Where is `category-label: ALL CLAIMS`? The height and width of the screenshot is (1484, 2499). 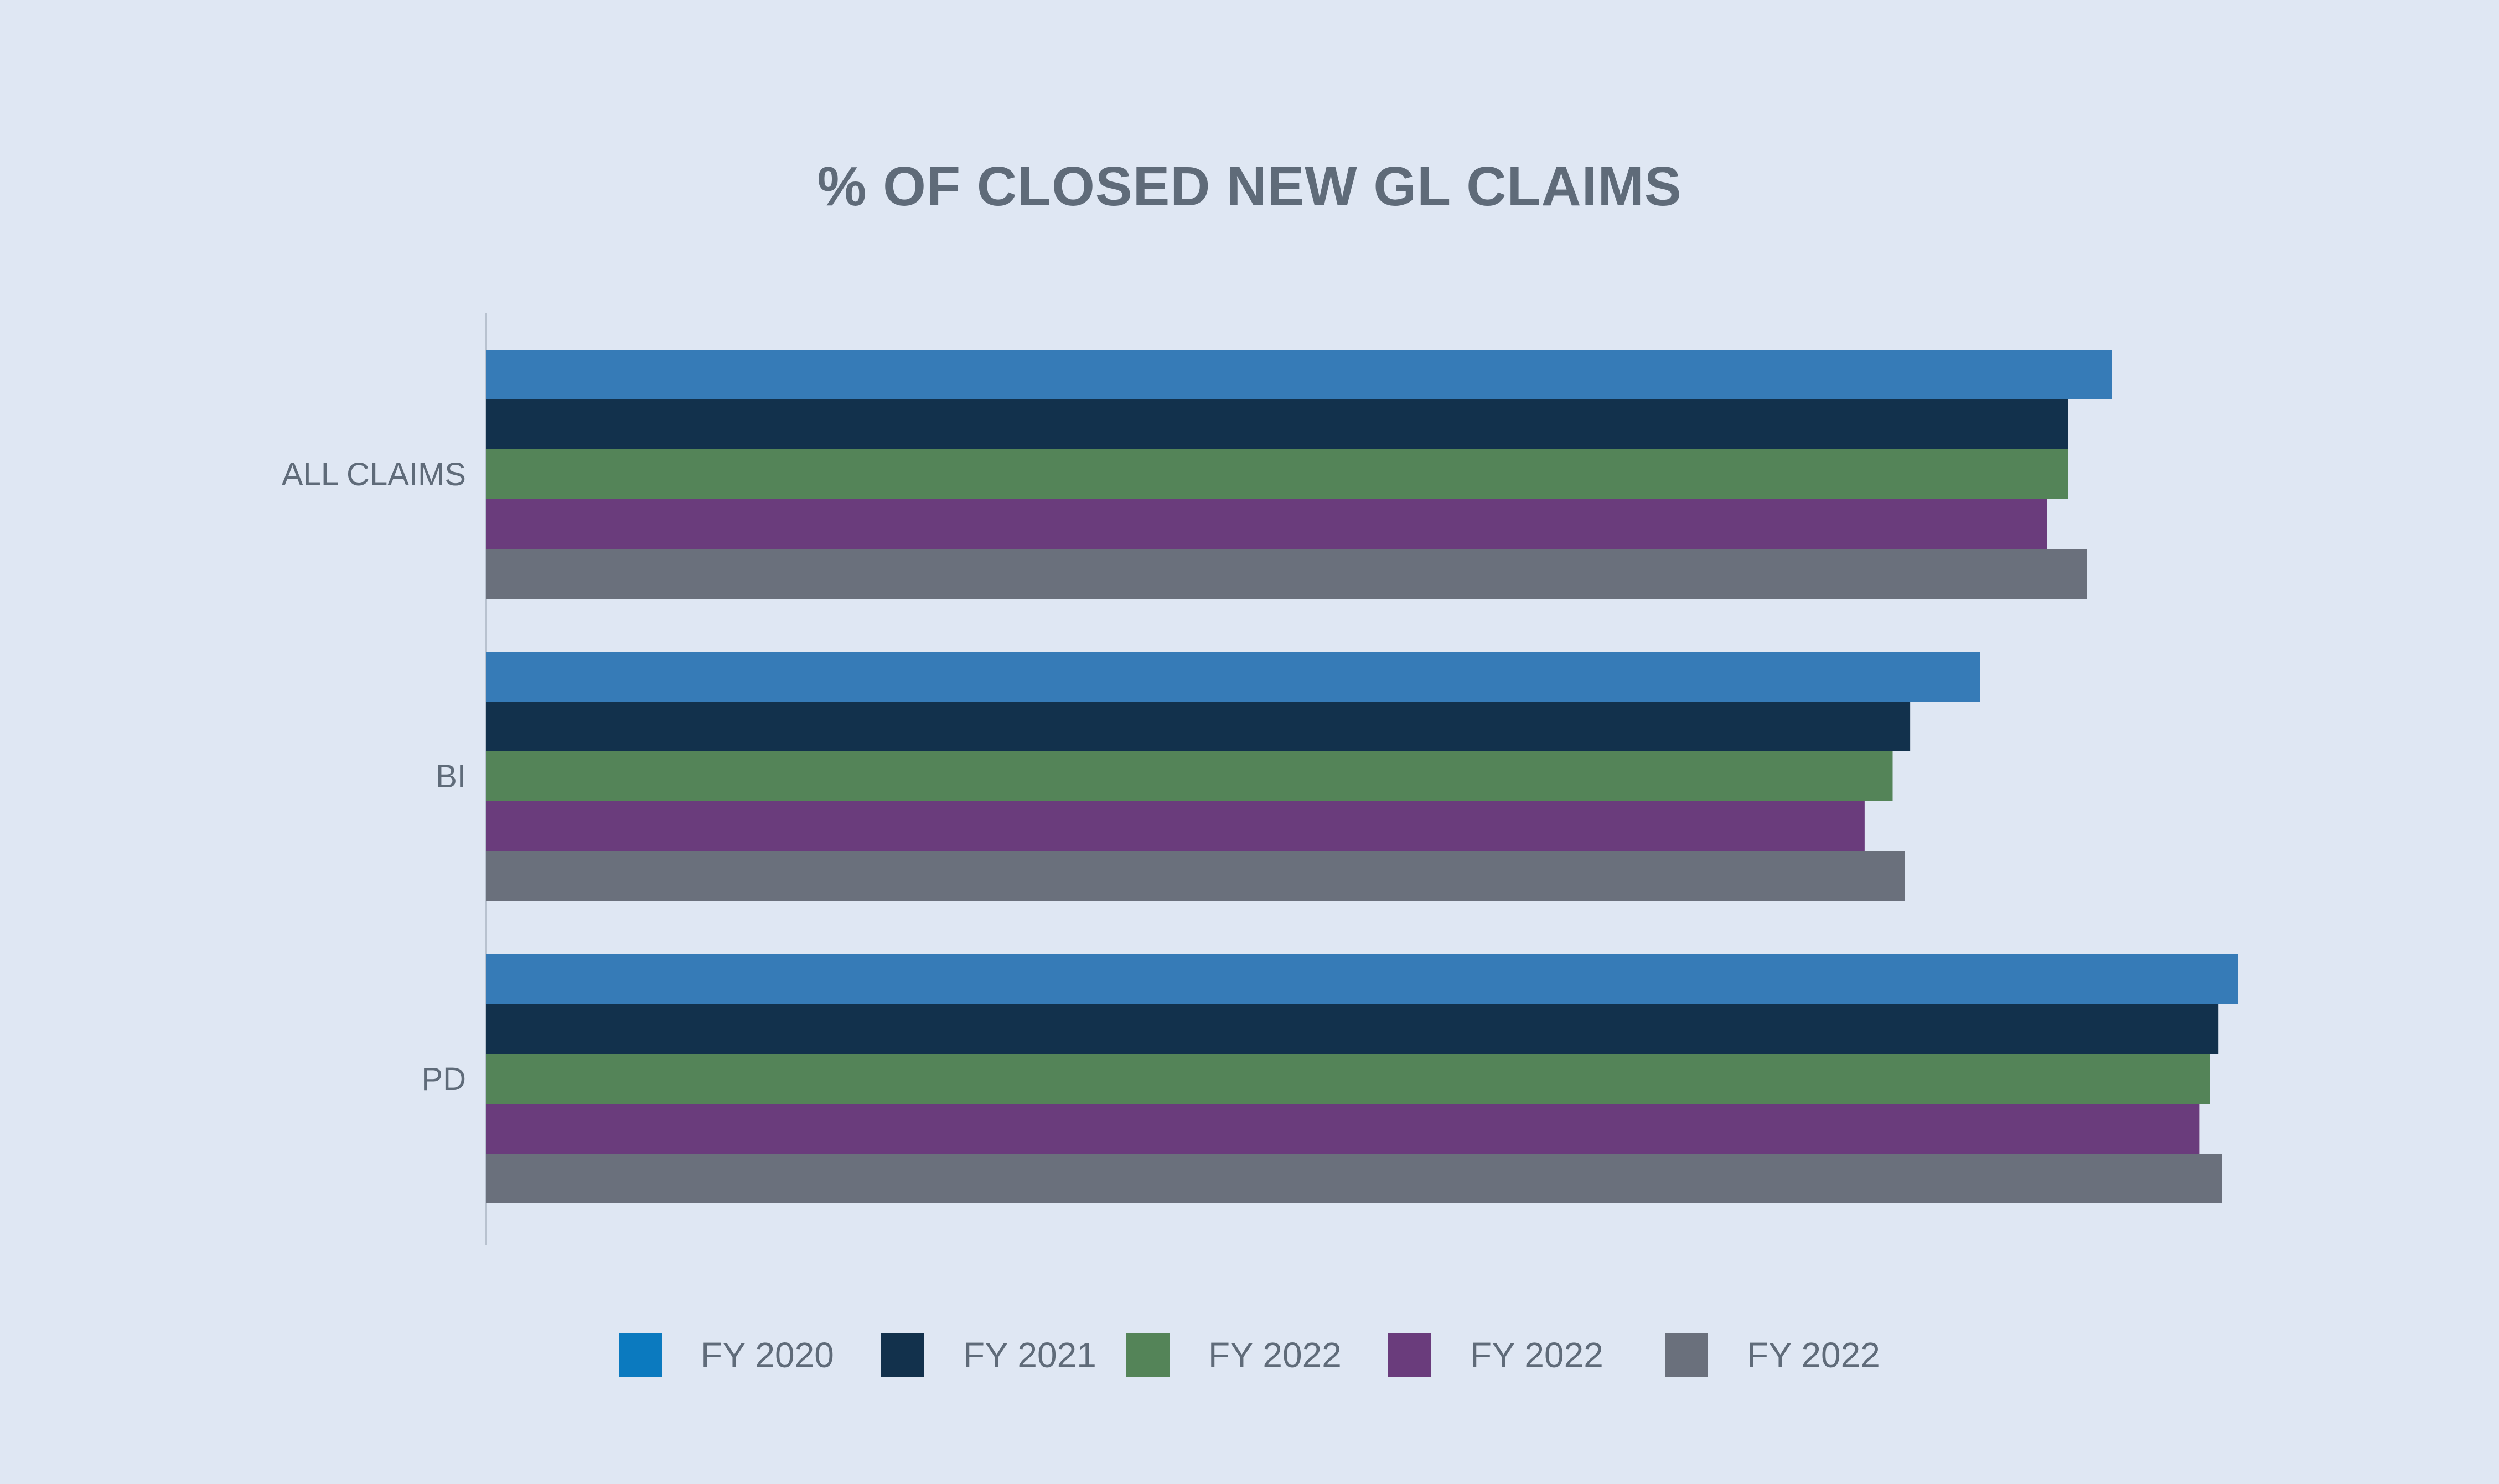 category-label: ALL CLAIMS is located at coordinates (374, 474).